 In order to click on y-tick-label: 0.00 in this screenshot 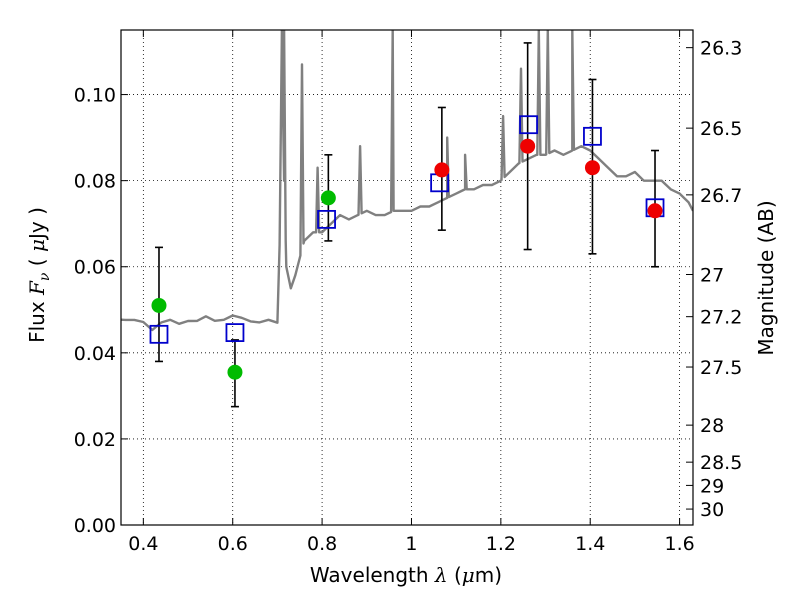, I will do `click(95, 526)`.